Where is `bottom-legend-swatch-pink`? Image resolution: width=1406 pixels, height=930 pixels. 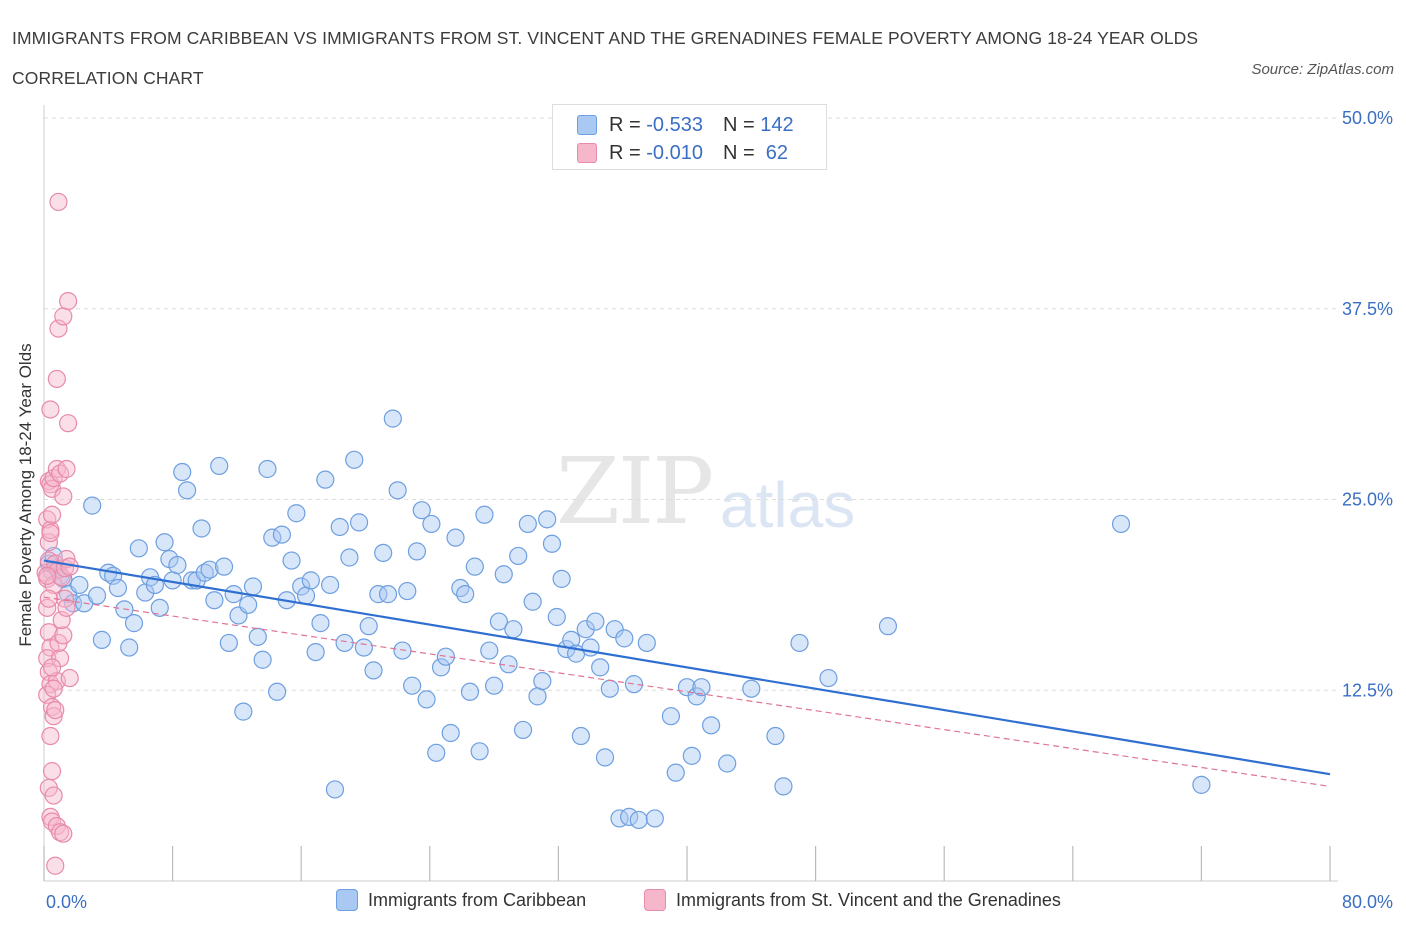 bottom-legend-swatch-pink is located at coordinates (655, 900).